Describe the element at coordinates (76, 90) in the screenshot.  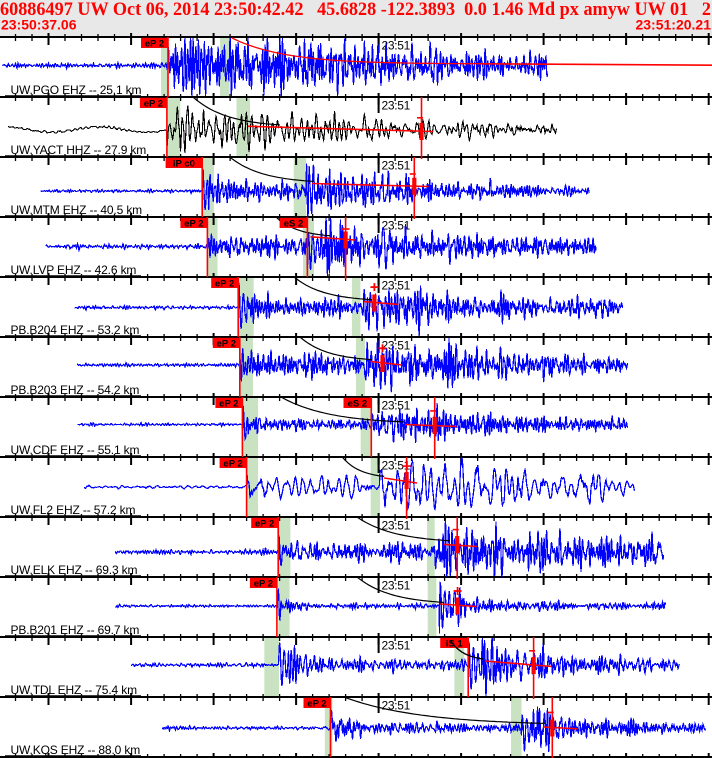
I see `svg-text: UW.PGO EHZ -- 25.1 km` at that location.